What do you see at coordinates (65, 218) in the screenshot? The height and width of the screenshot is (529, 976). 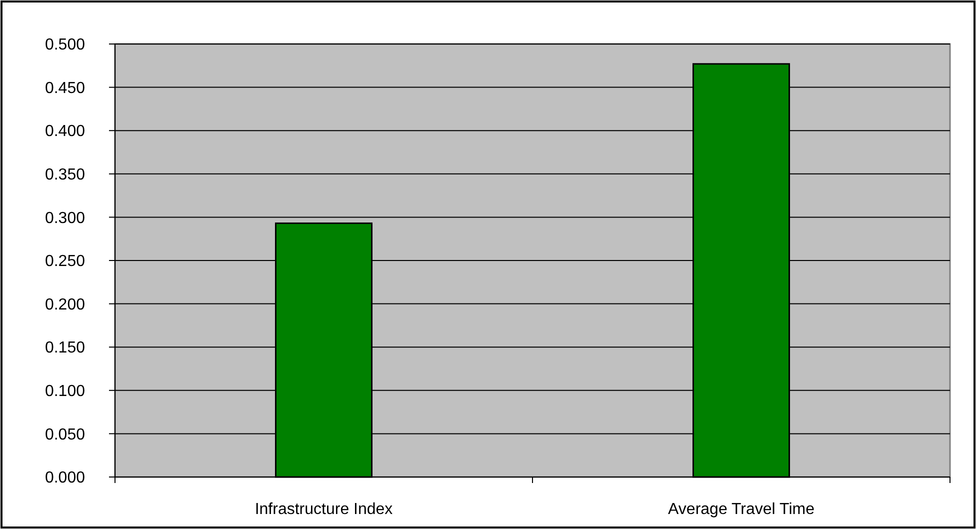 I see `y-tick-label: 0.300` at bounding box center [65, 218].